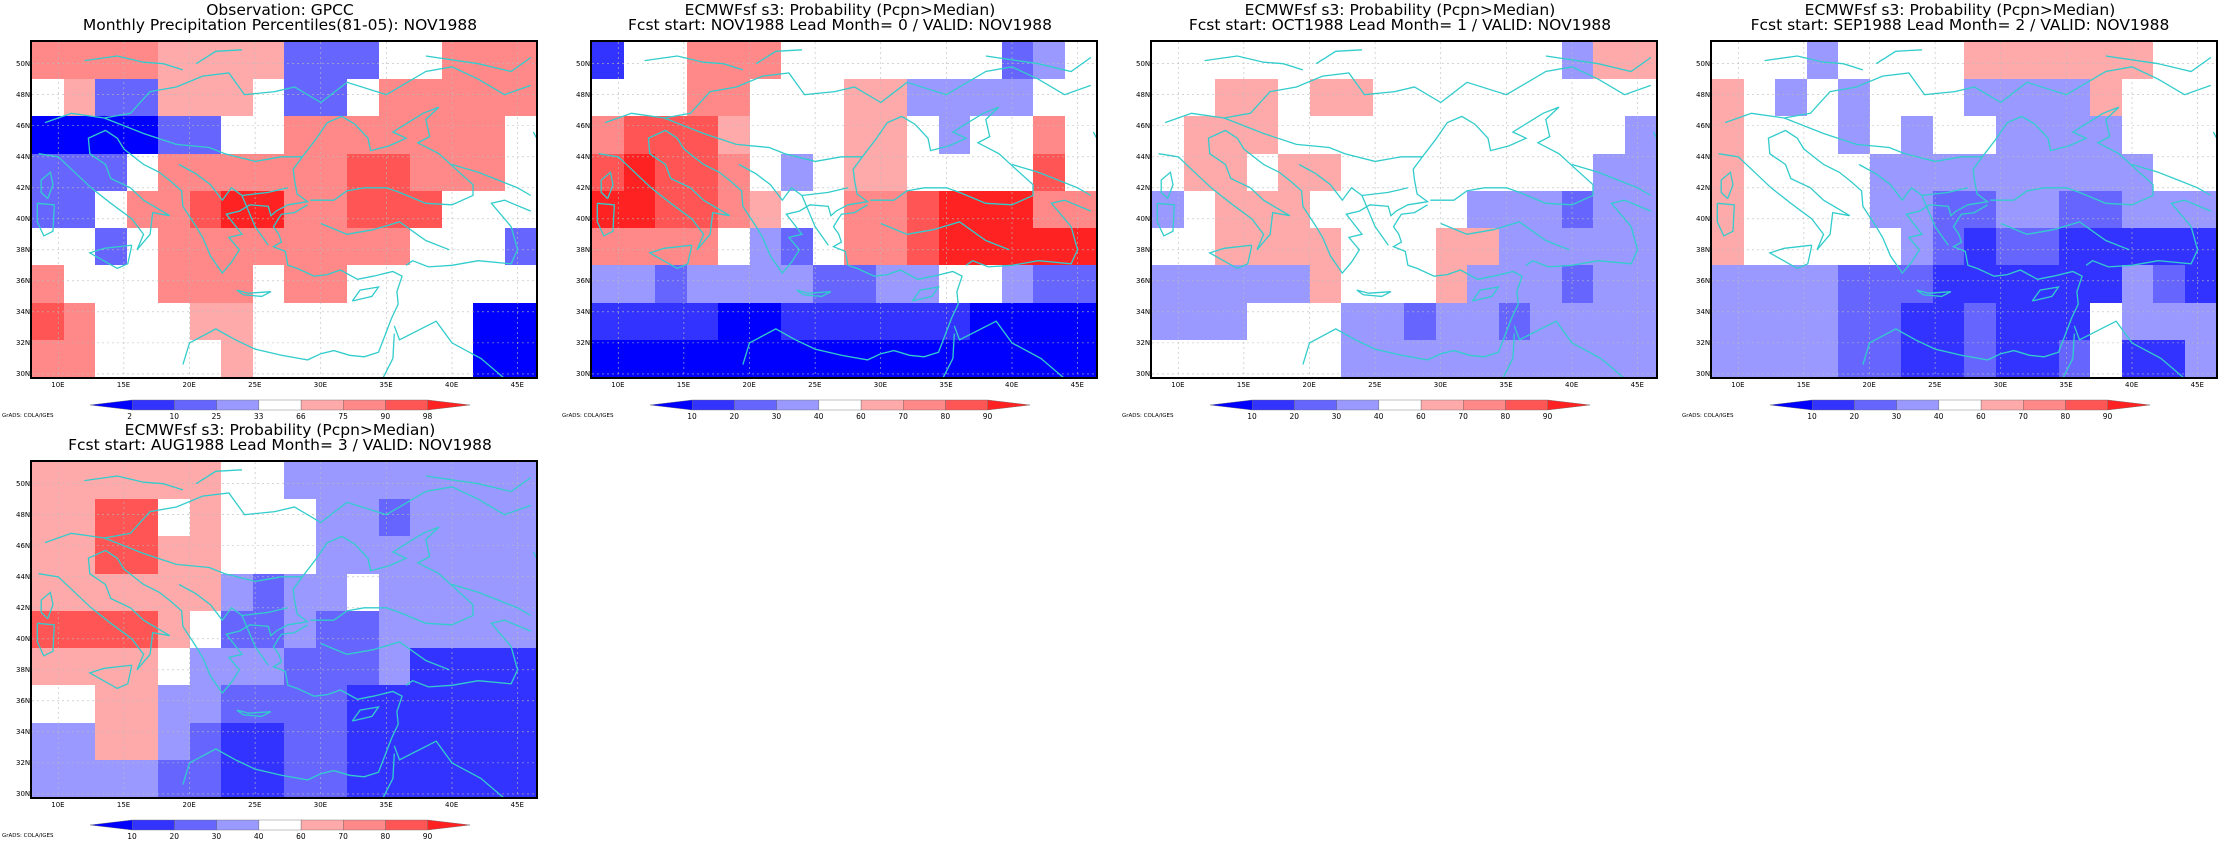 Image resolution: width=2240 pixels, height=841 pixels. Describe the element at coordinates (945, 416) in the screenshot. I see `colorbar-label: 80` at that location.